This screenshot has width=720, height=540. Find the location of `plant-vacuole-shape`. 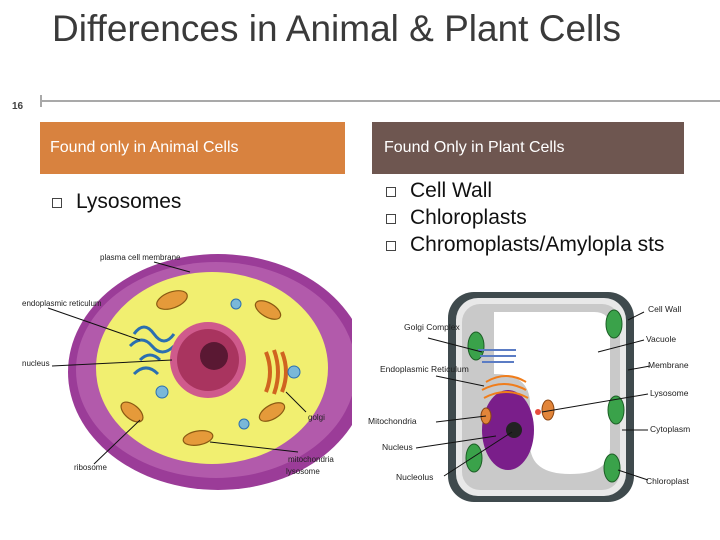

plant-vacuole-shape is located at coordinates (552, 393).